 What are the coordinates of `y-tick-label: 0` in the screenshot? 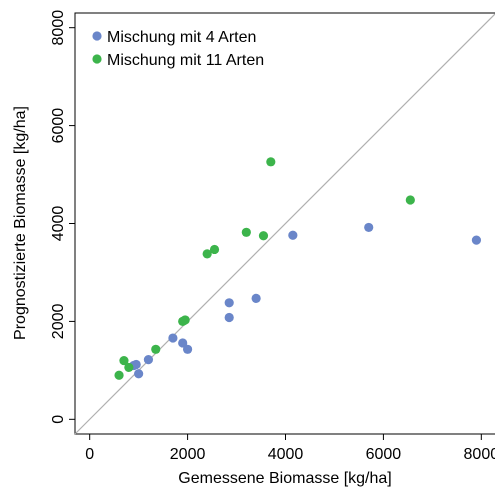 It's located at (58, 419).